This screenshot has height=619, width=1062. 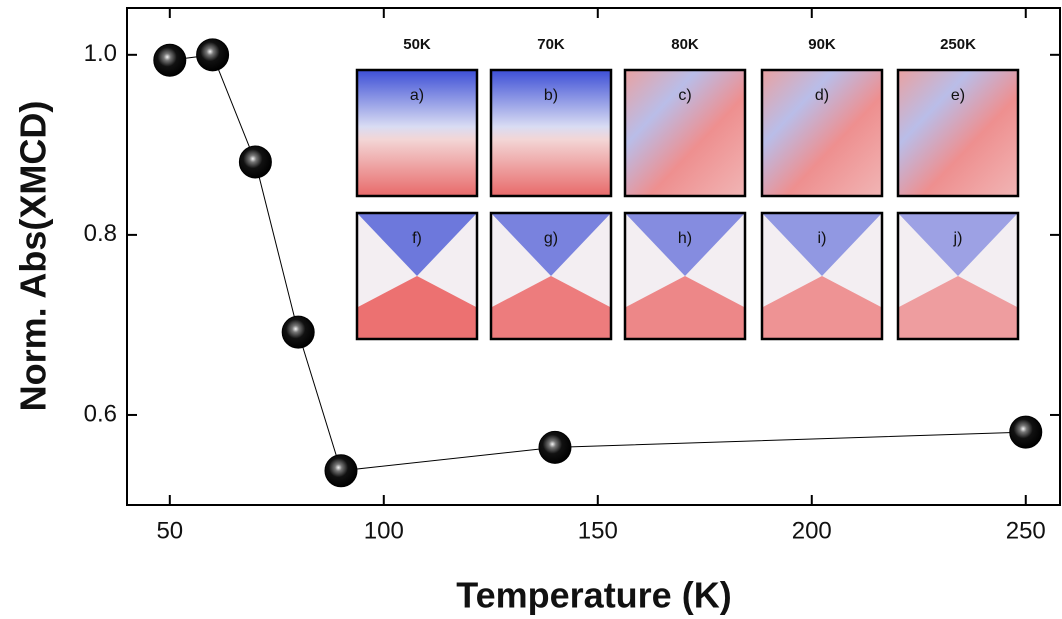 What do you see at coordinates (384, 530) in the screenshot?
I see `x-tick-label: 100` at bounding box center [384, 530].